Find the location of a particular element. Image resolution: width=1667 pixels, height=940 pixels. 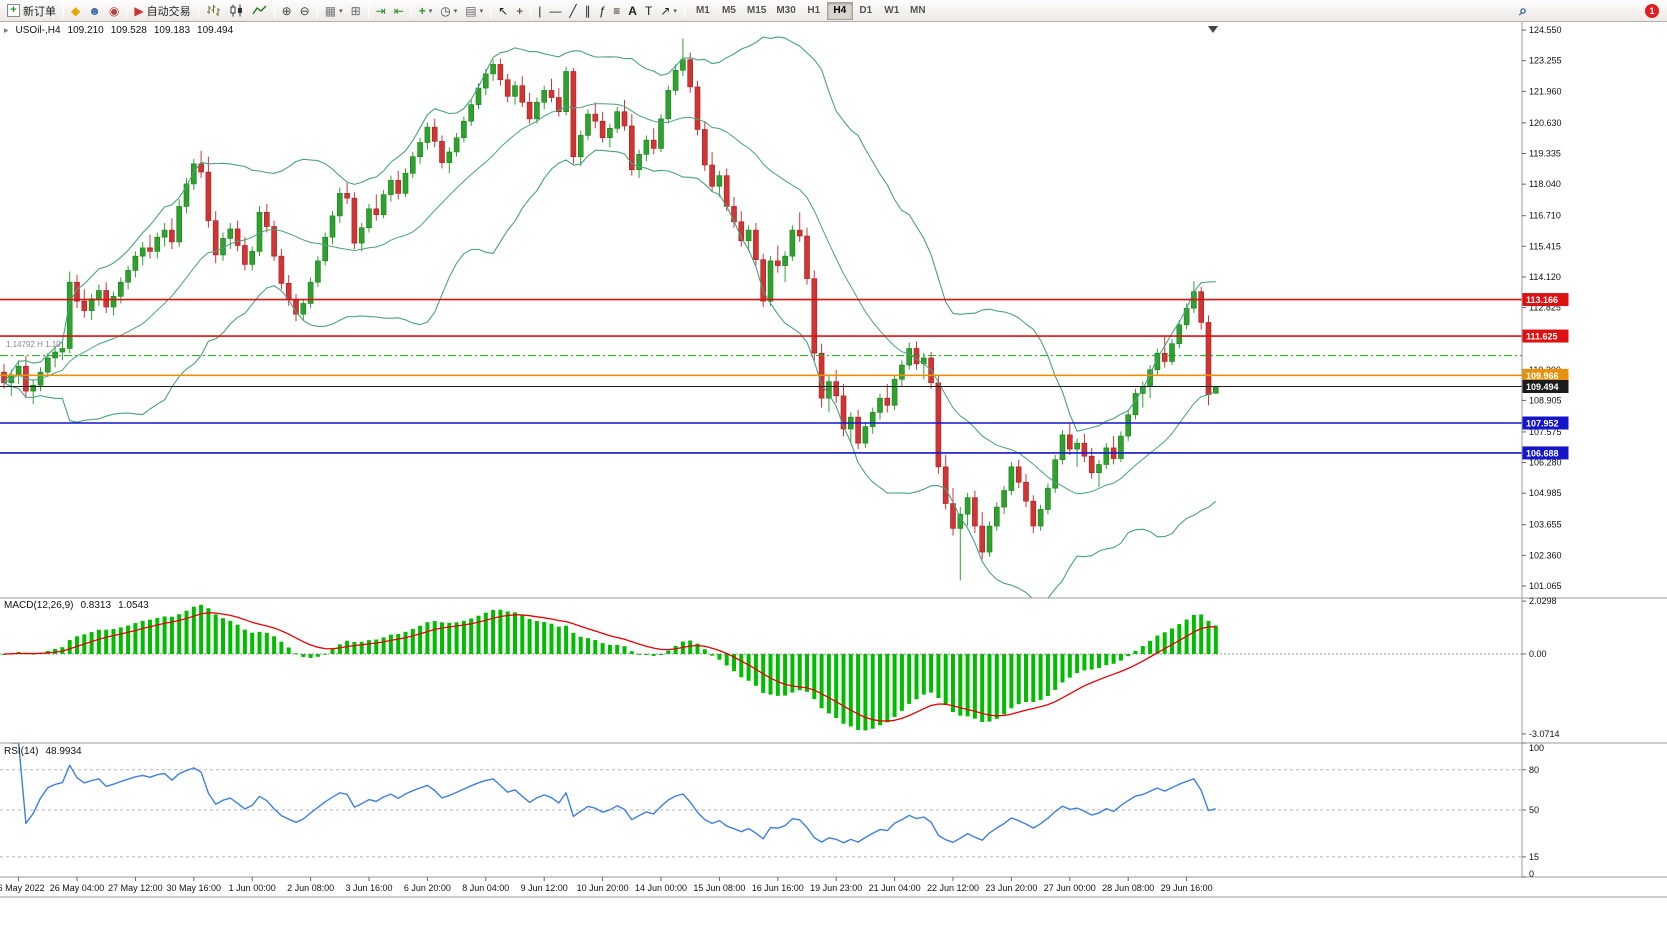

chart-shift-marker is located at coordinates (1213, 29).